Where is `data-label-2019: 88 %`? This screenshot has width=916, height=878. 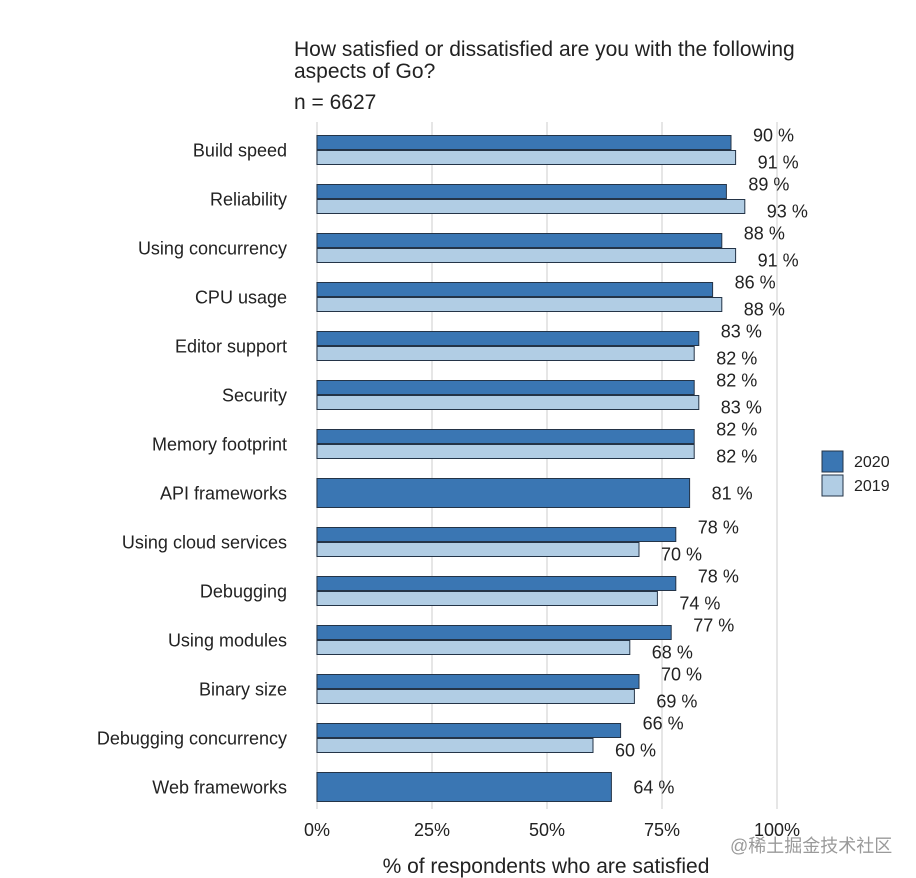
data-label-2019: 88 % is located at coordinates (764, 310).